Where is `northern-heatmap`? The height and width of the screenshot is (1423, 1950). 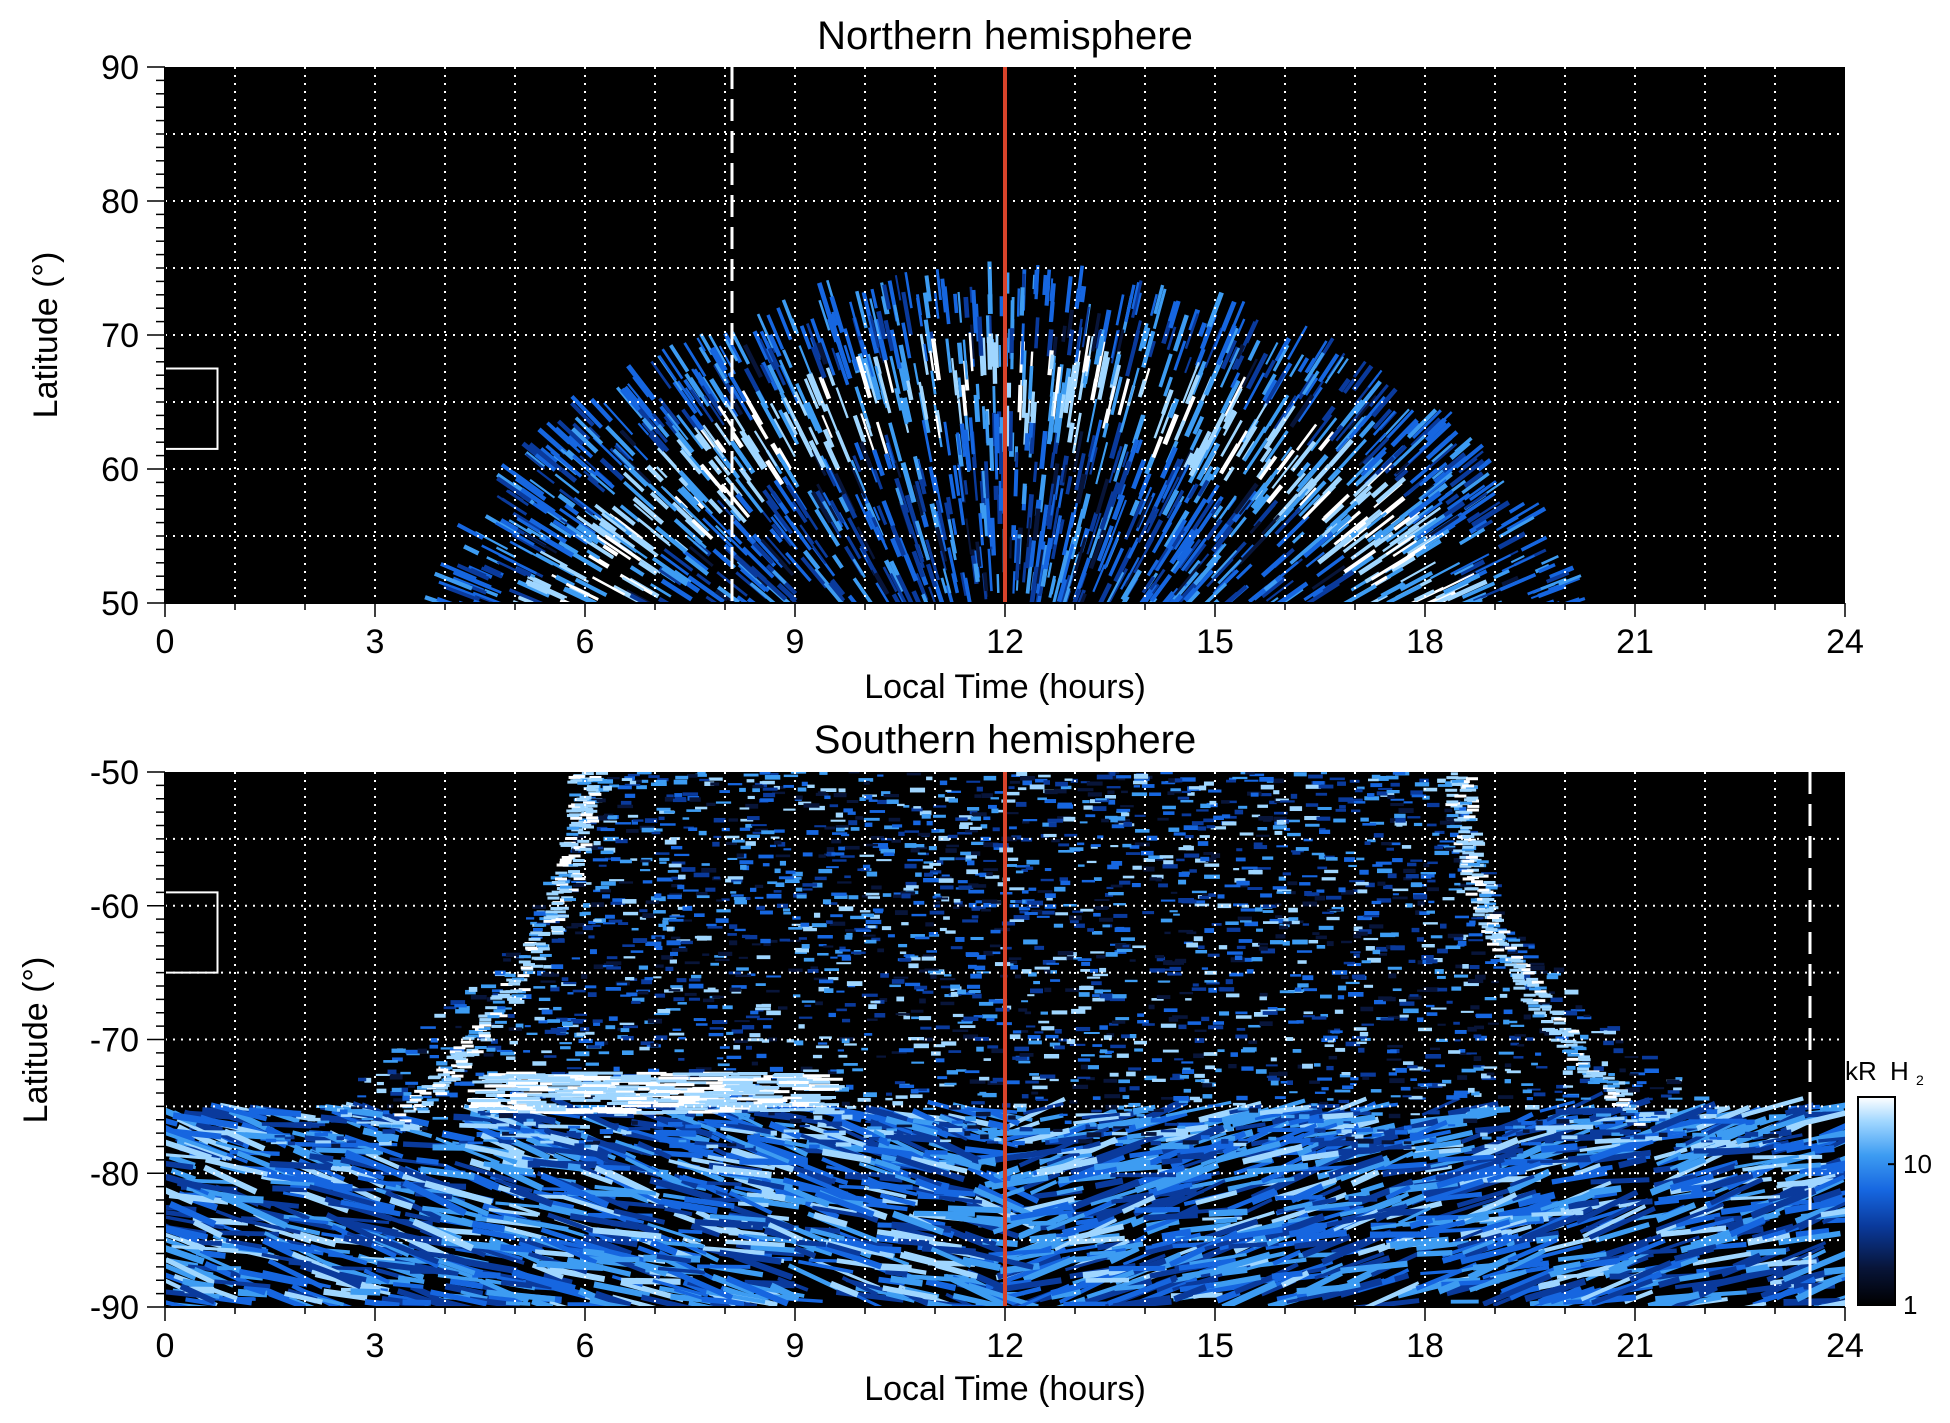
northern-heatmap is located at coordinates (1005, 432).